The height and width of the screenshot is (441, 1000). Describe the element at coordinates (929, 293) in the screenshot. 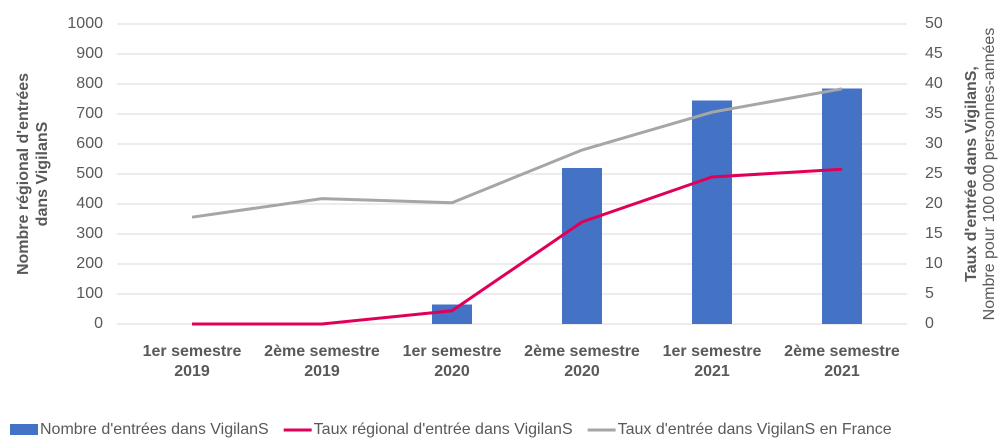

I see `y2-tick-label: 5` at that location.